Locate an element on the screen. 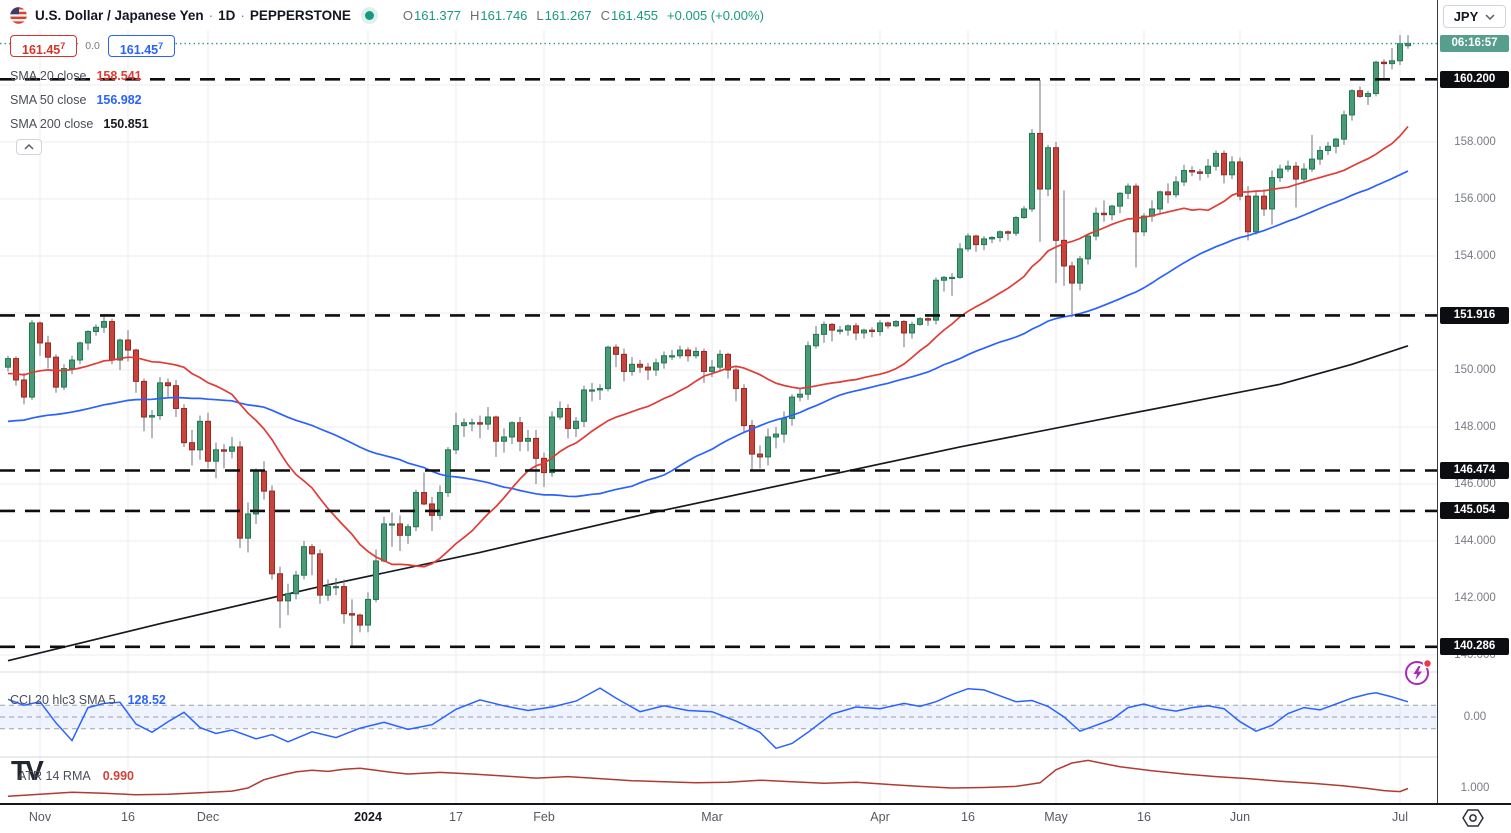 The width and height of the screenshot is (1511, 833). close-label: C is located at coordinates (605, 15).